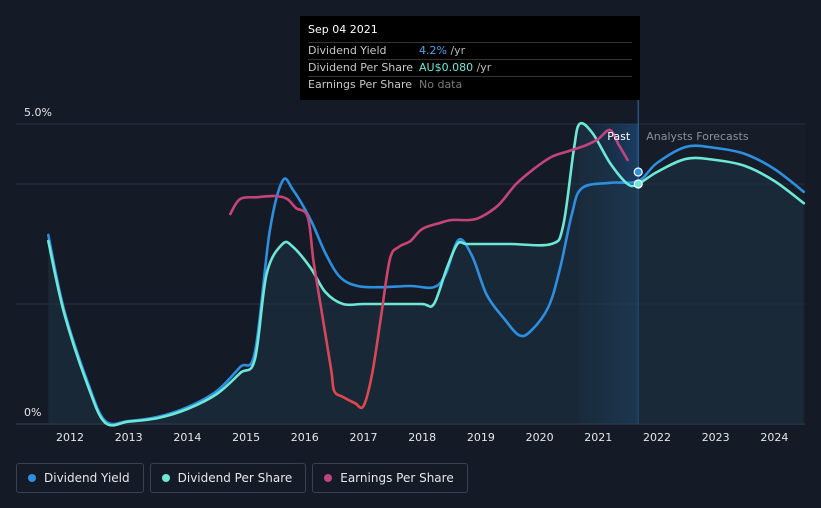 The height and width of the screenshot is (508, 821). I want to click on x-tick-label: 2013, so click(129, 437).